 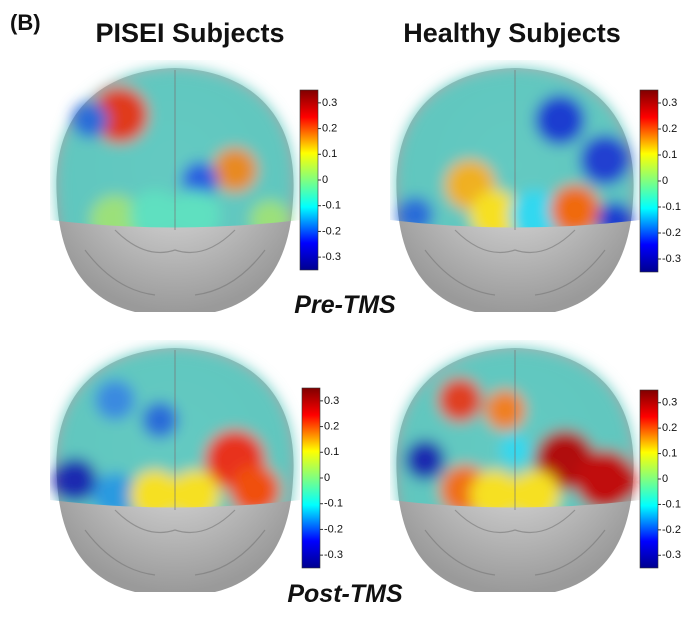 I want to click on column-title: Healthy Subjects, so click(x=512, y=33).